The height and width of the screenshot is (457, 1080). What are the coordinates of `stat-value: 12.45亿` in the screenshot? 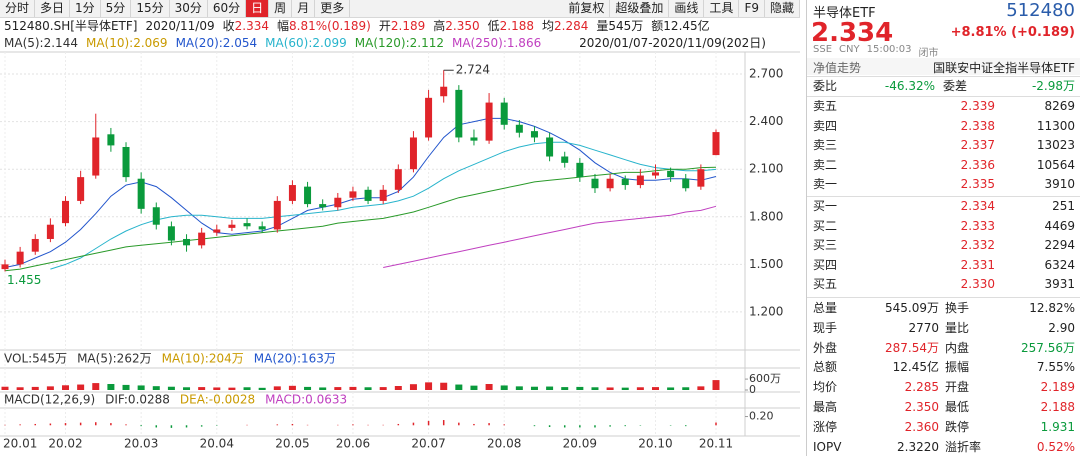 It's located at (915, 367).